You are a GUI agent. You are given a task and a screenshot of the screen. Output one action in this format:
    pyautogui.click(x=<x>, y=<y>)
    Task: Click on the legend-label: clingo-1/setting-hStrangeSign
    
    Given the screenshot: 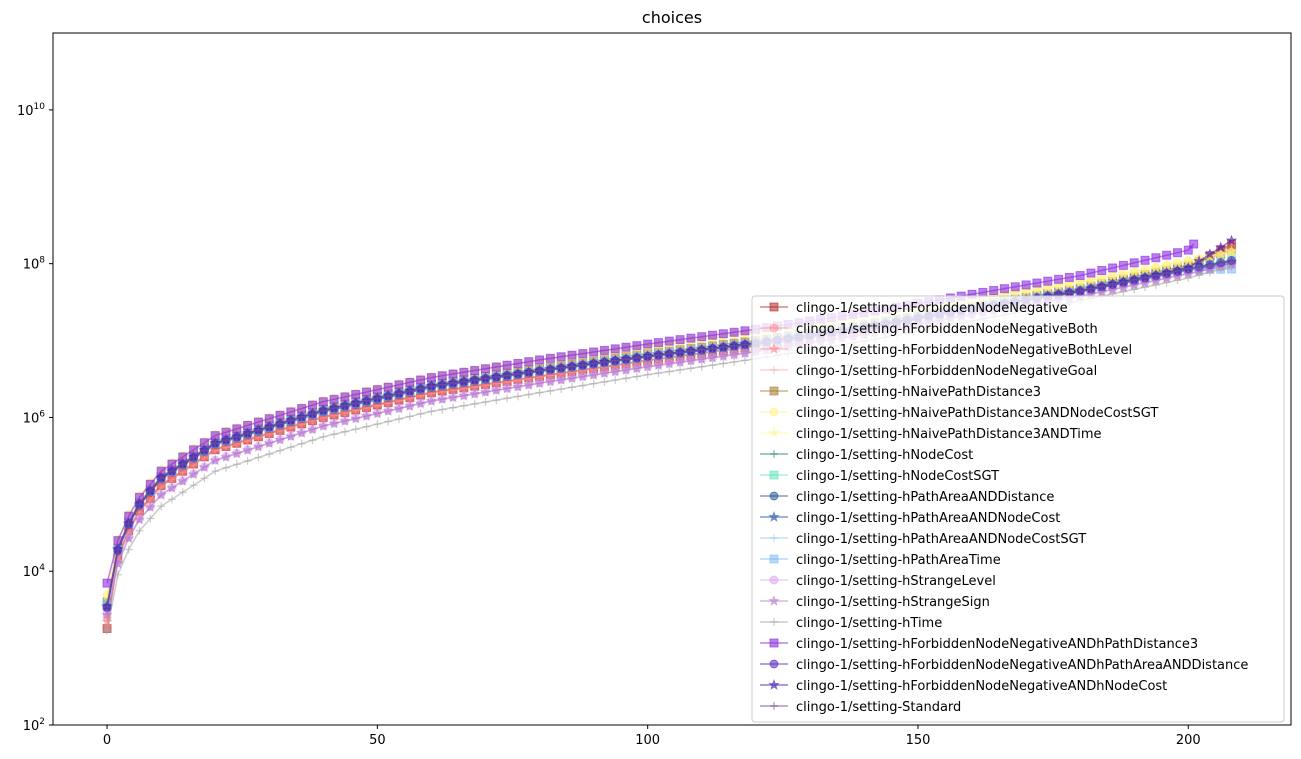 What is the action you would take?
    pyautogui.click(x=893, y=602)
    